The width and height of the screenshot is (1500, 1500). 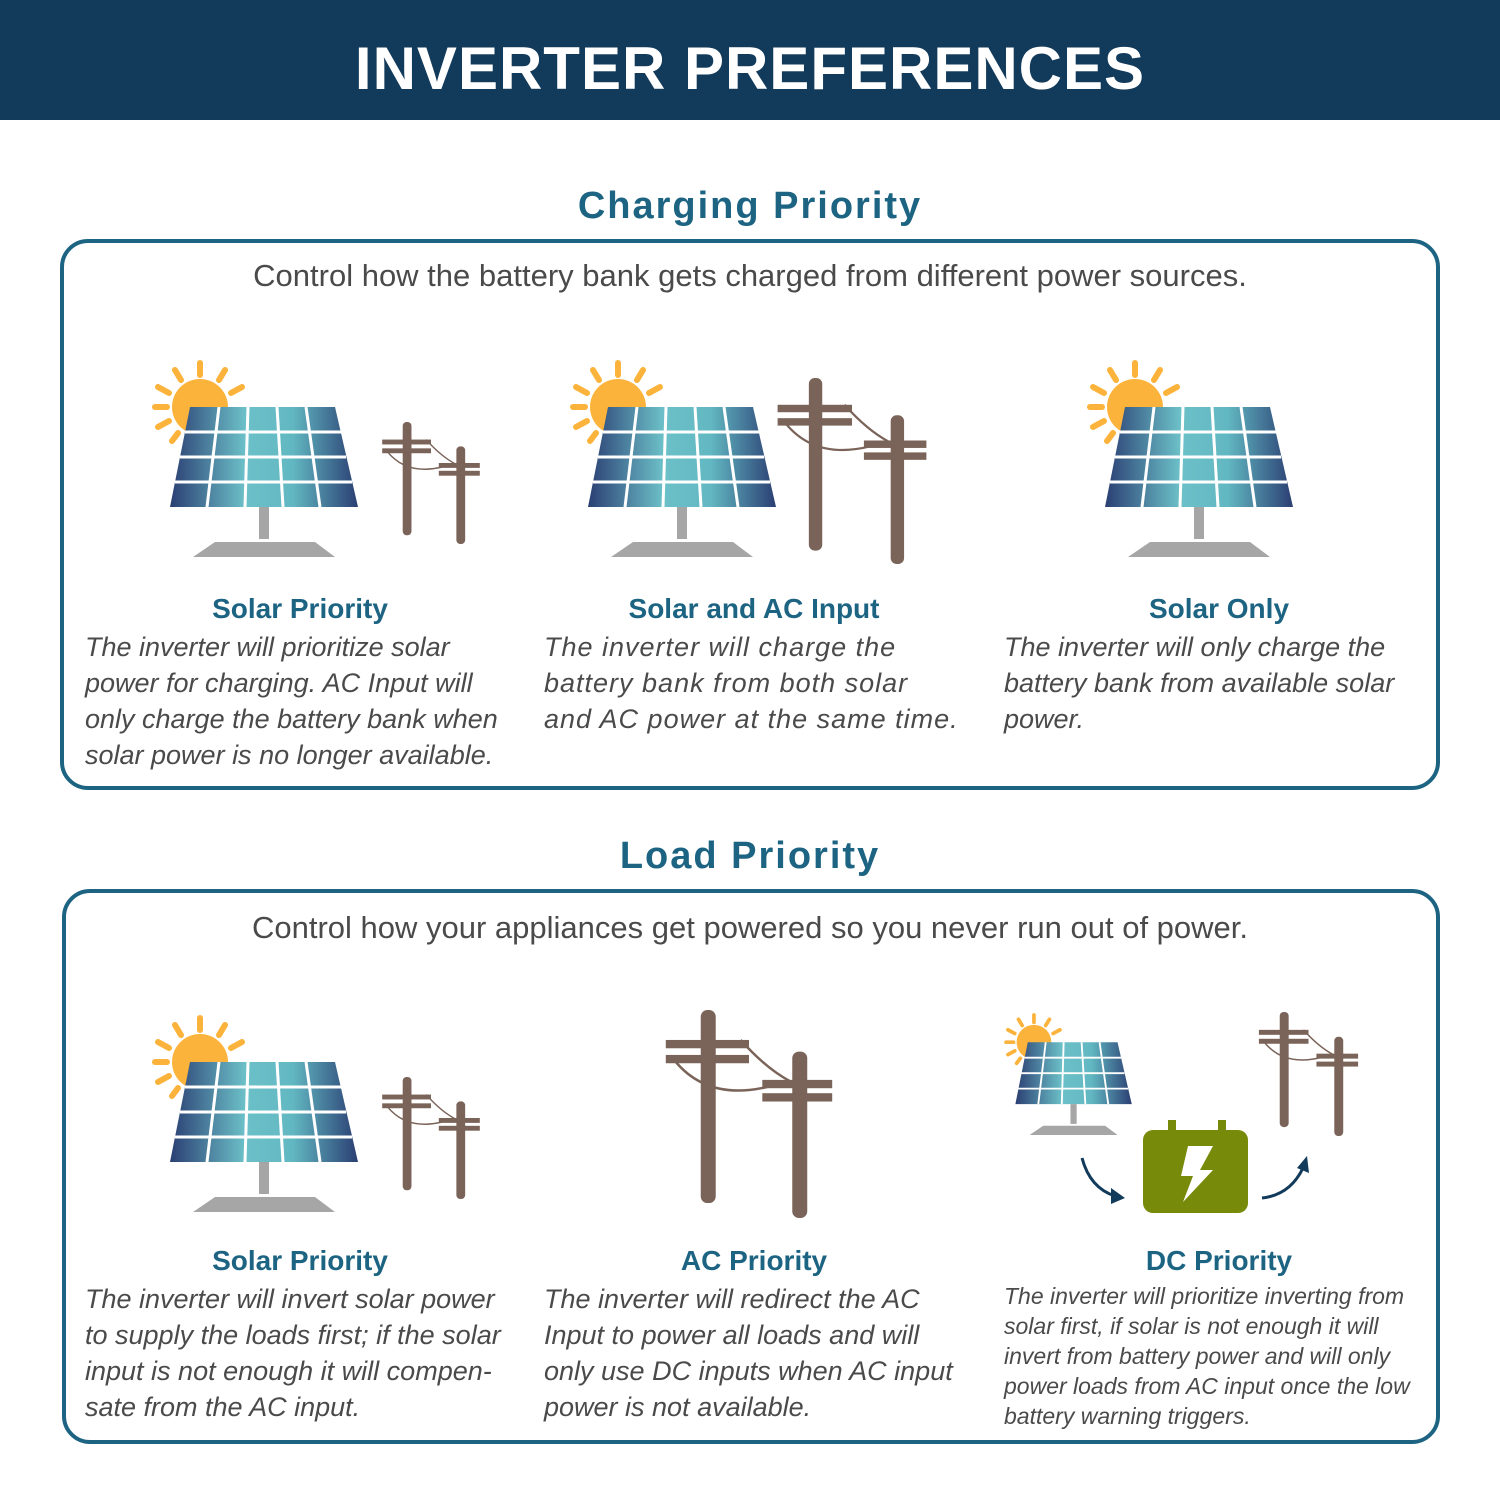 I want to click on battery-flow-icon, so click(x=1194, y=1166).